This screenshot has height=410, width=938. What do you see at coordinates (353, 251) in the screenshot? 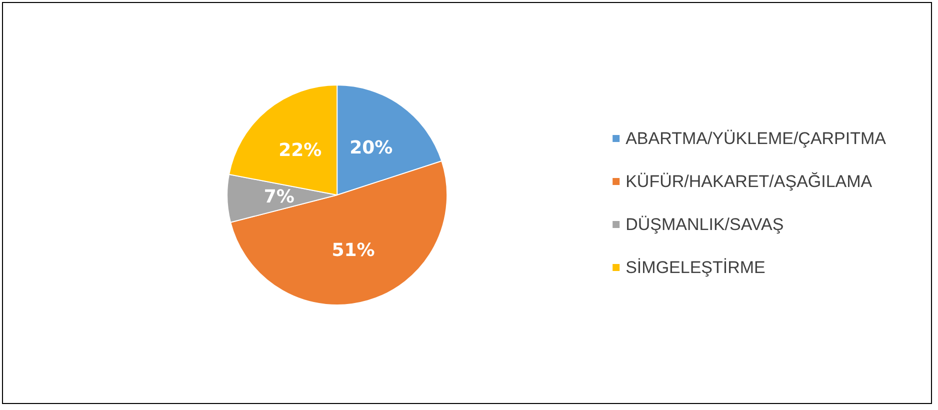
I see `data-label: 51%` at bounding box center [353, 251].